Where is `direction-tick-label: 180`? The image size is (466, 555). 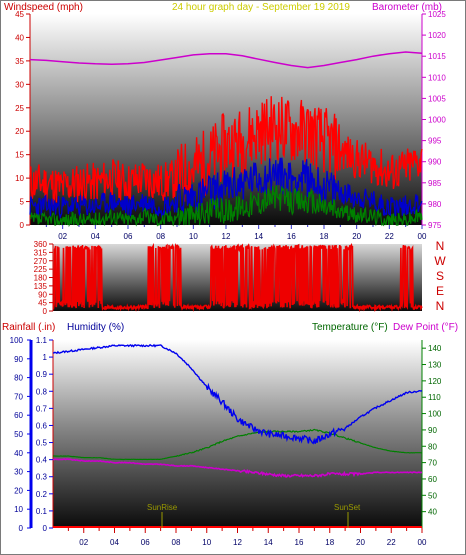
direction-tick-label: 180 is located at coordinates (41, 278).